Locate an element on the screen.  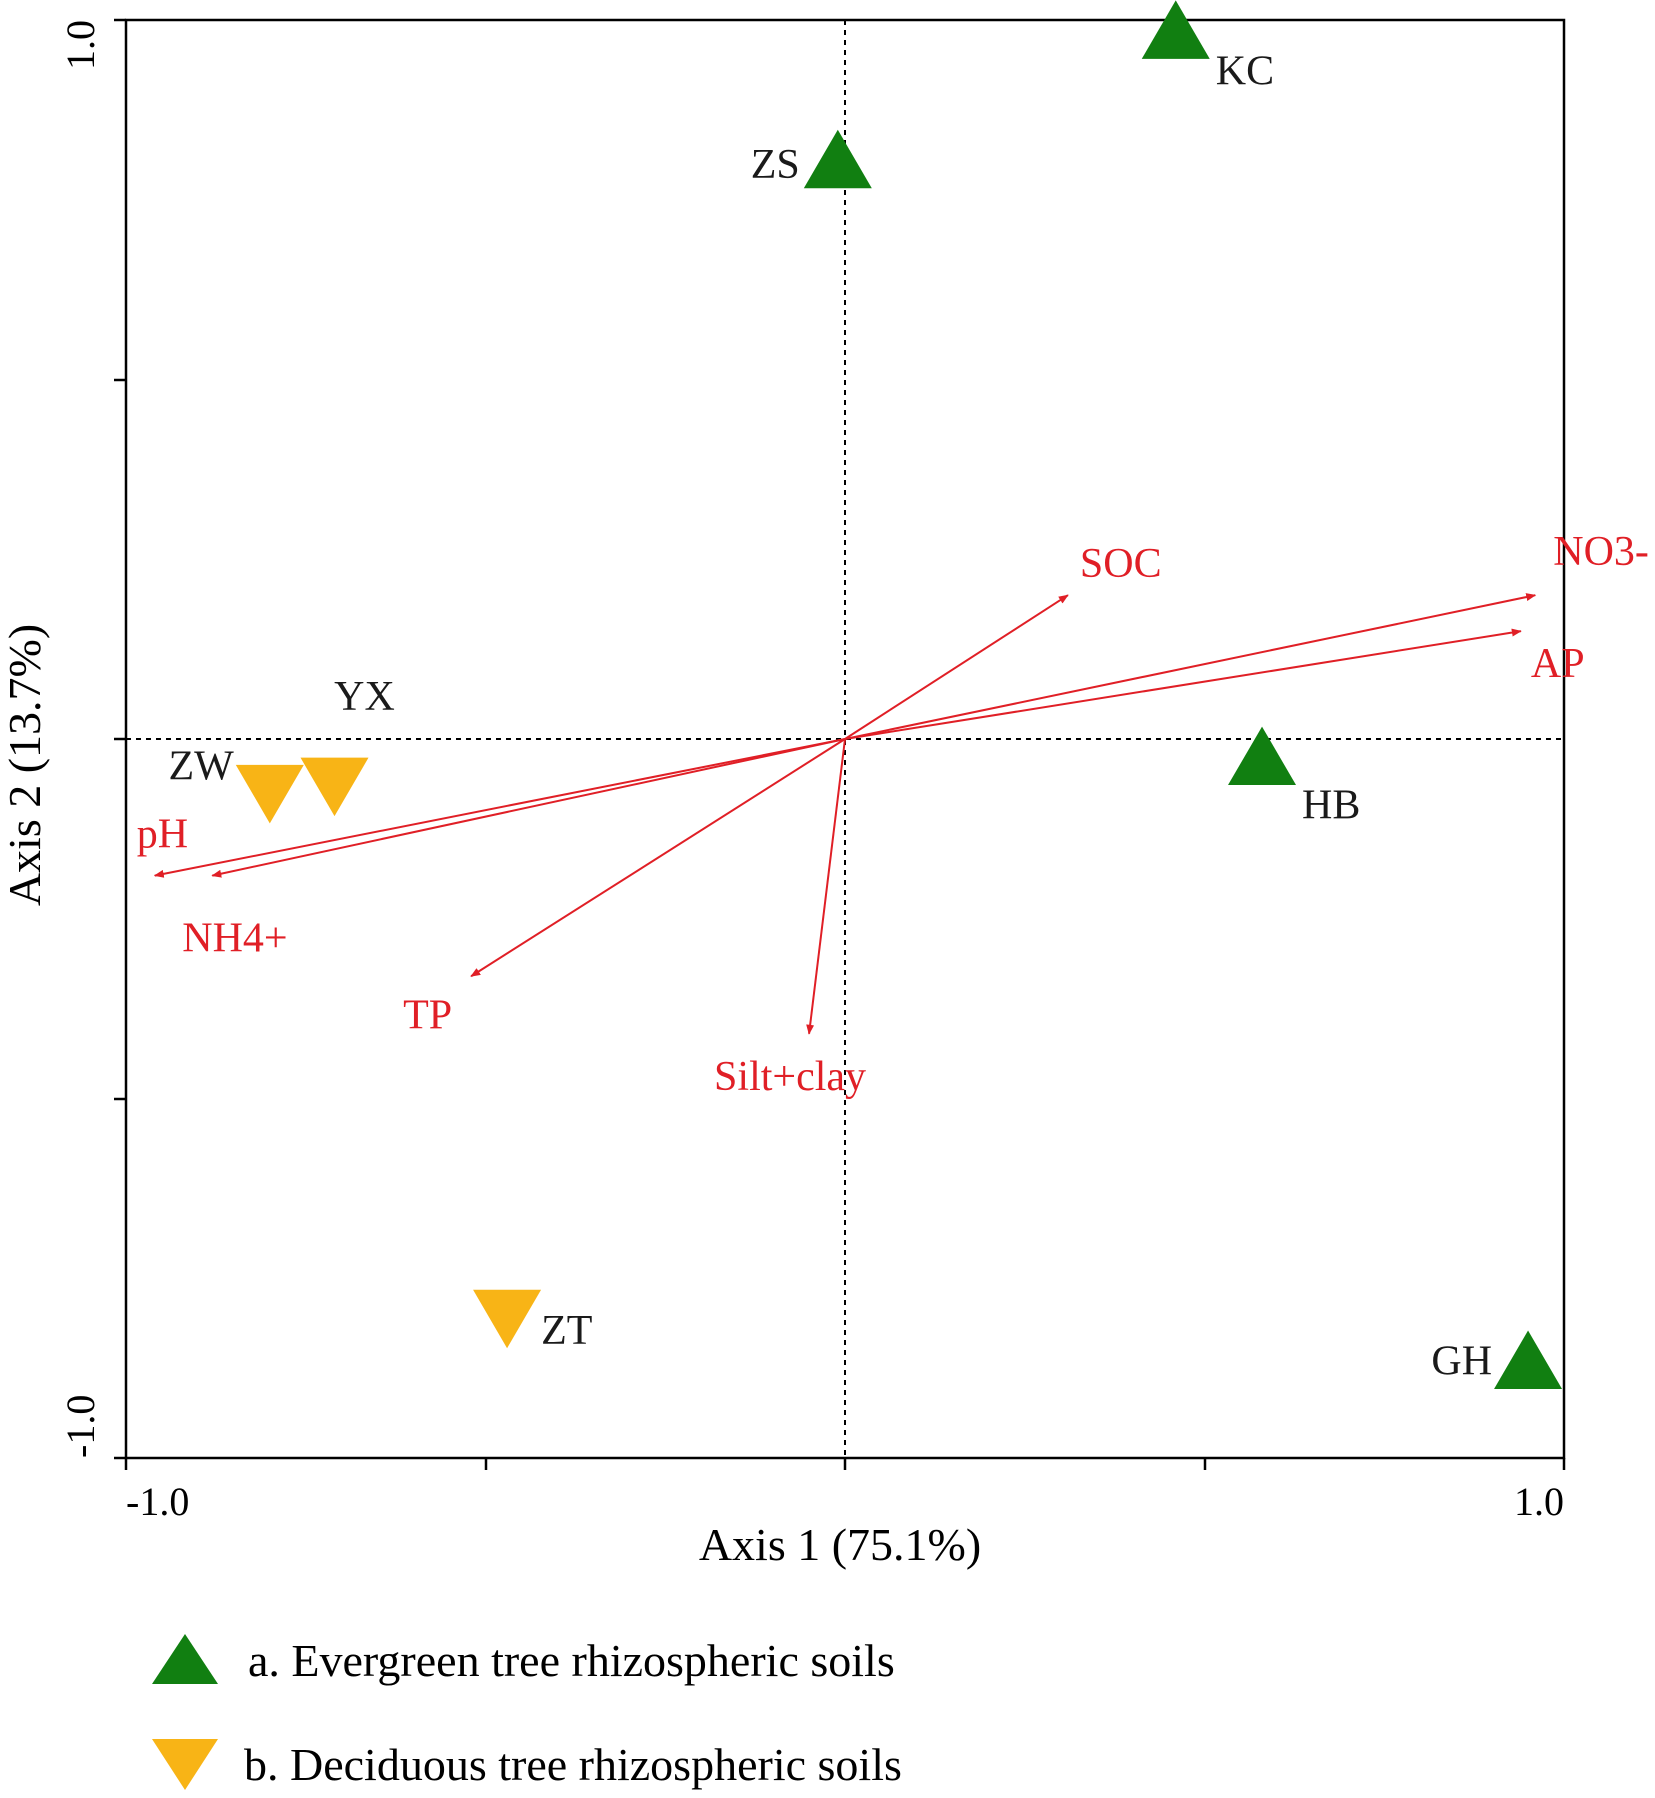
vector-label-ap: AP is located at coordinates (1558, 664).